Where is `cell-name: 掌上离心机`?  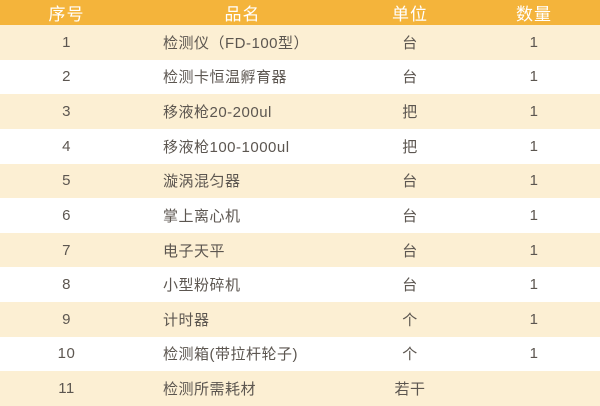 cell-name: 掌上离心机 is located at coordinates (202, 216).